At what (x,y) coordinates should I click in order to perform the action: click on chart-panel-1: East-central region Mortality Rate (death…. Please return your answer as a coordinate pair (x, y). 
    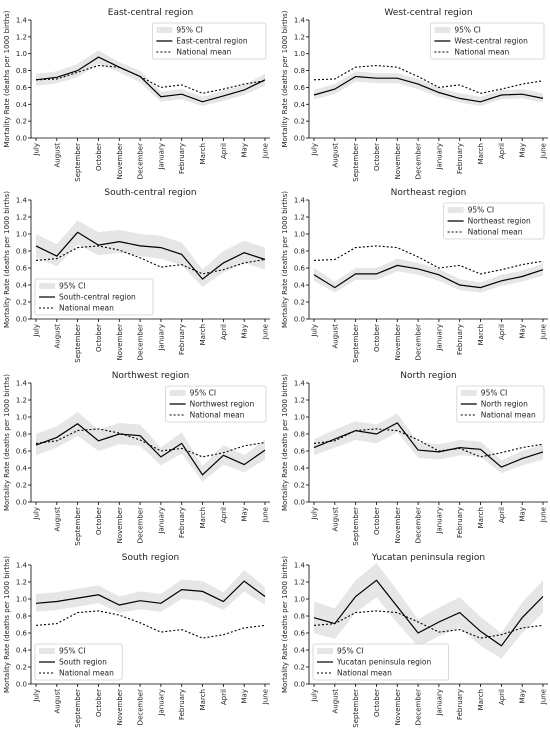
    Looking at the image, I should click on (136, 95).